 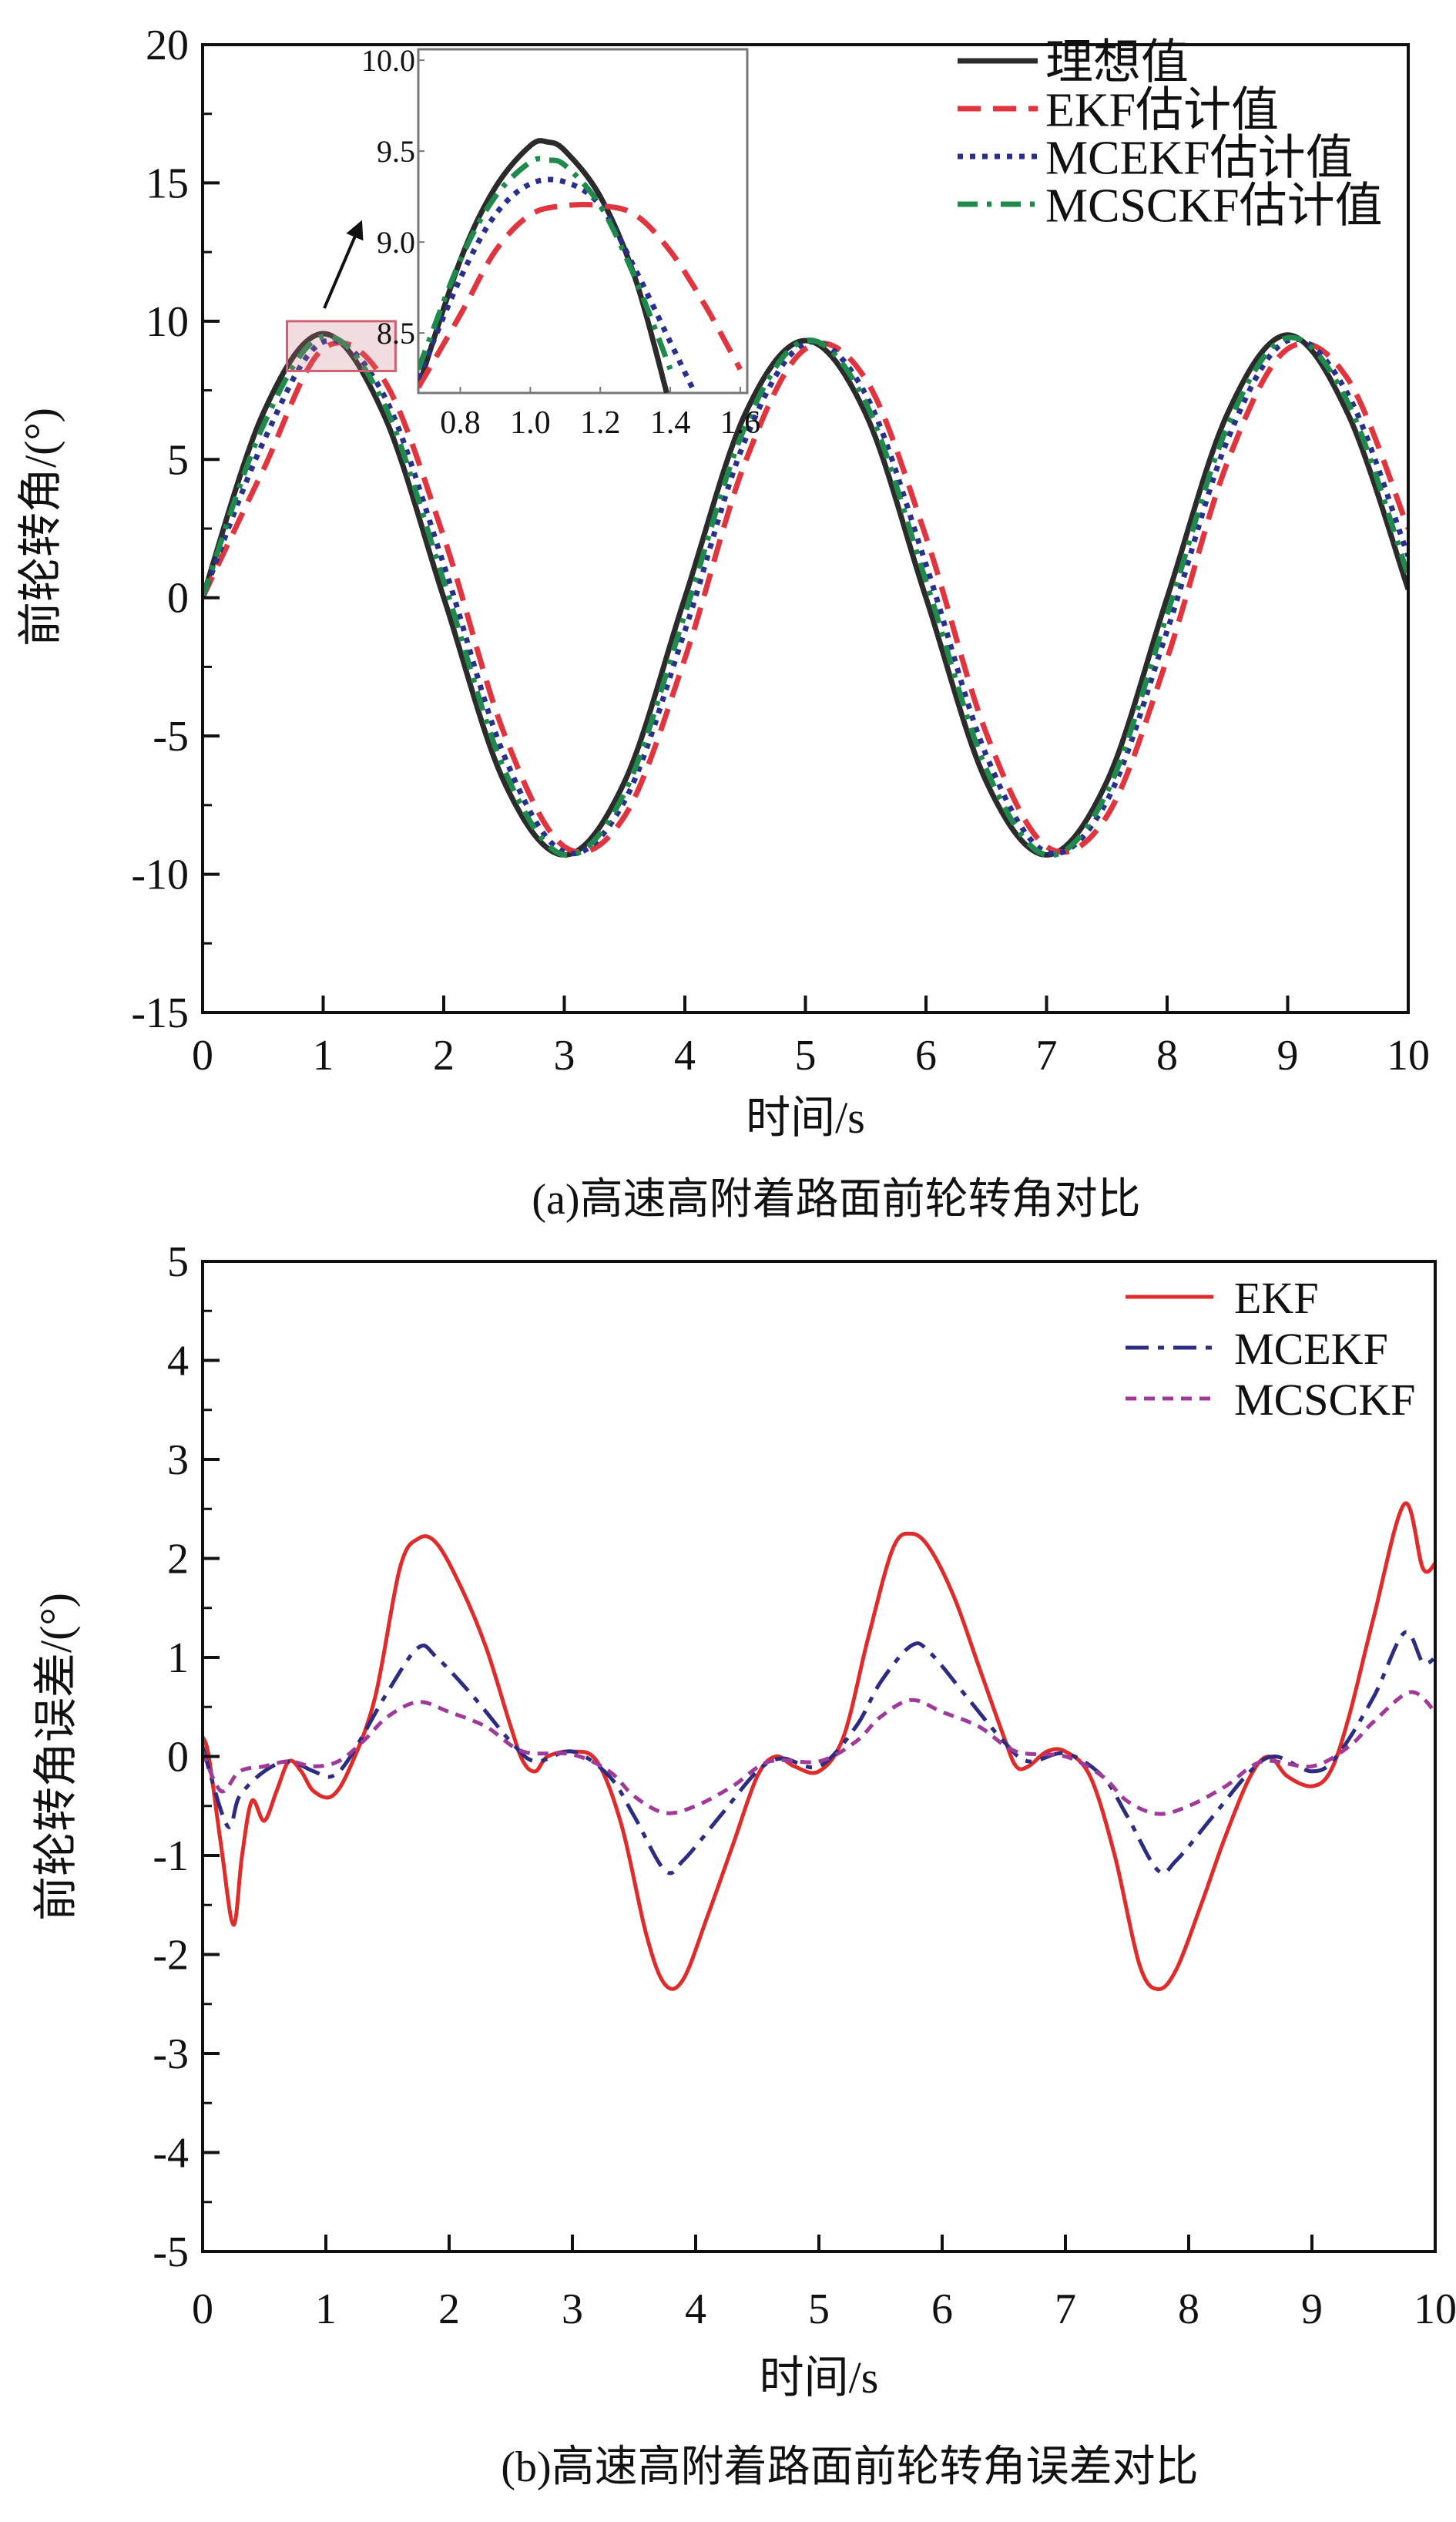 What do you see at coordinates (670, 423) in the screenshot?
I see `inset-x-tick-label: 1.4` at bounding box center [670, 423].